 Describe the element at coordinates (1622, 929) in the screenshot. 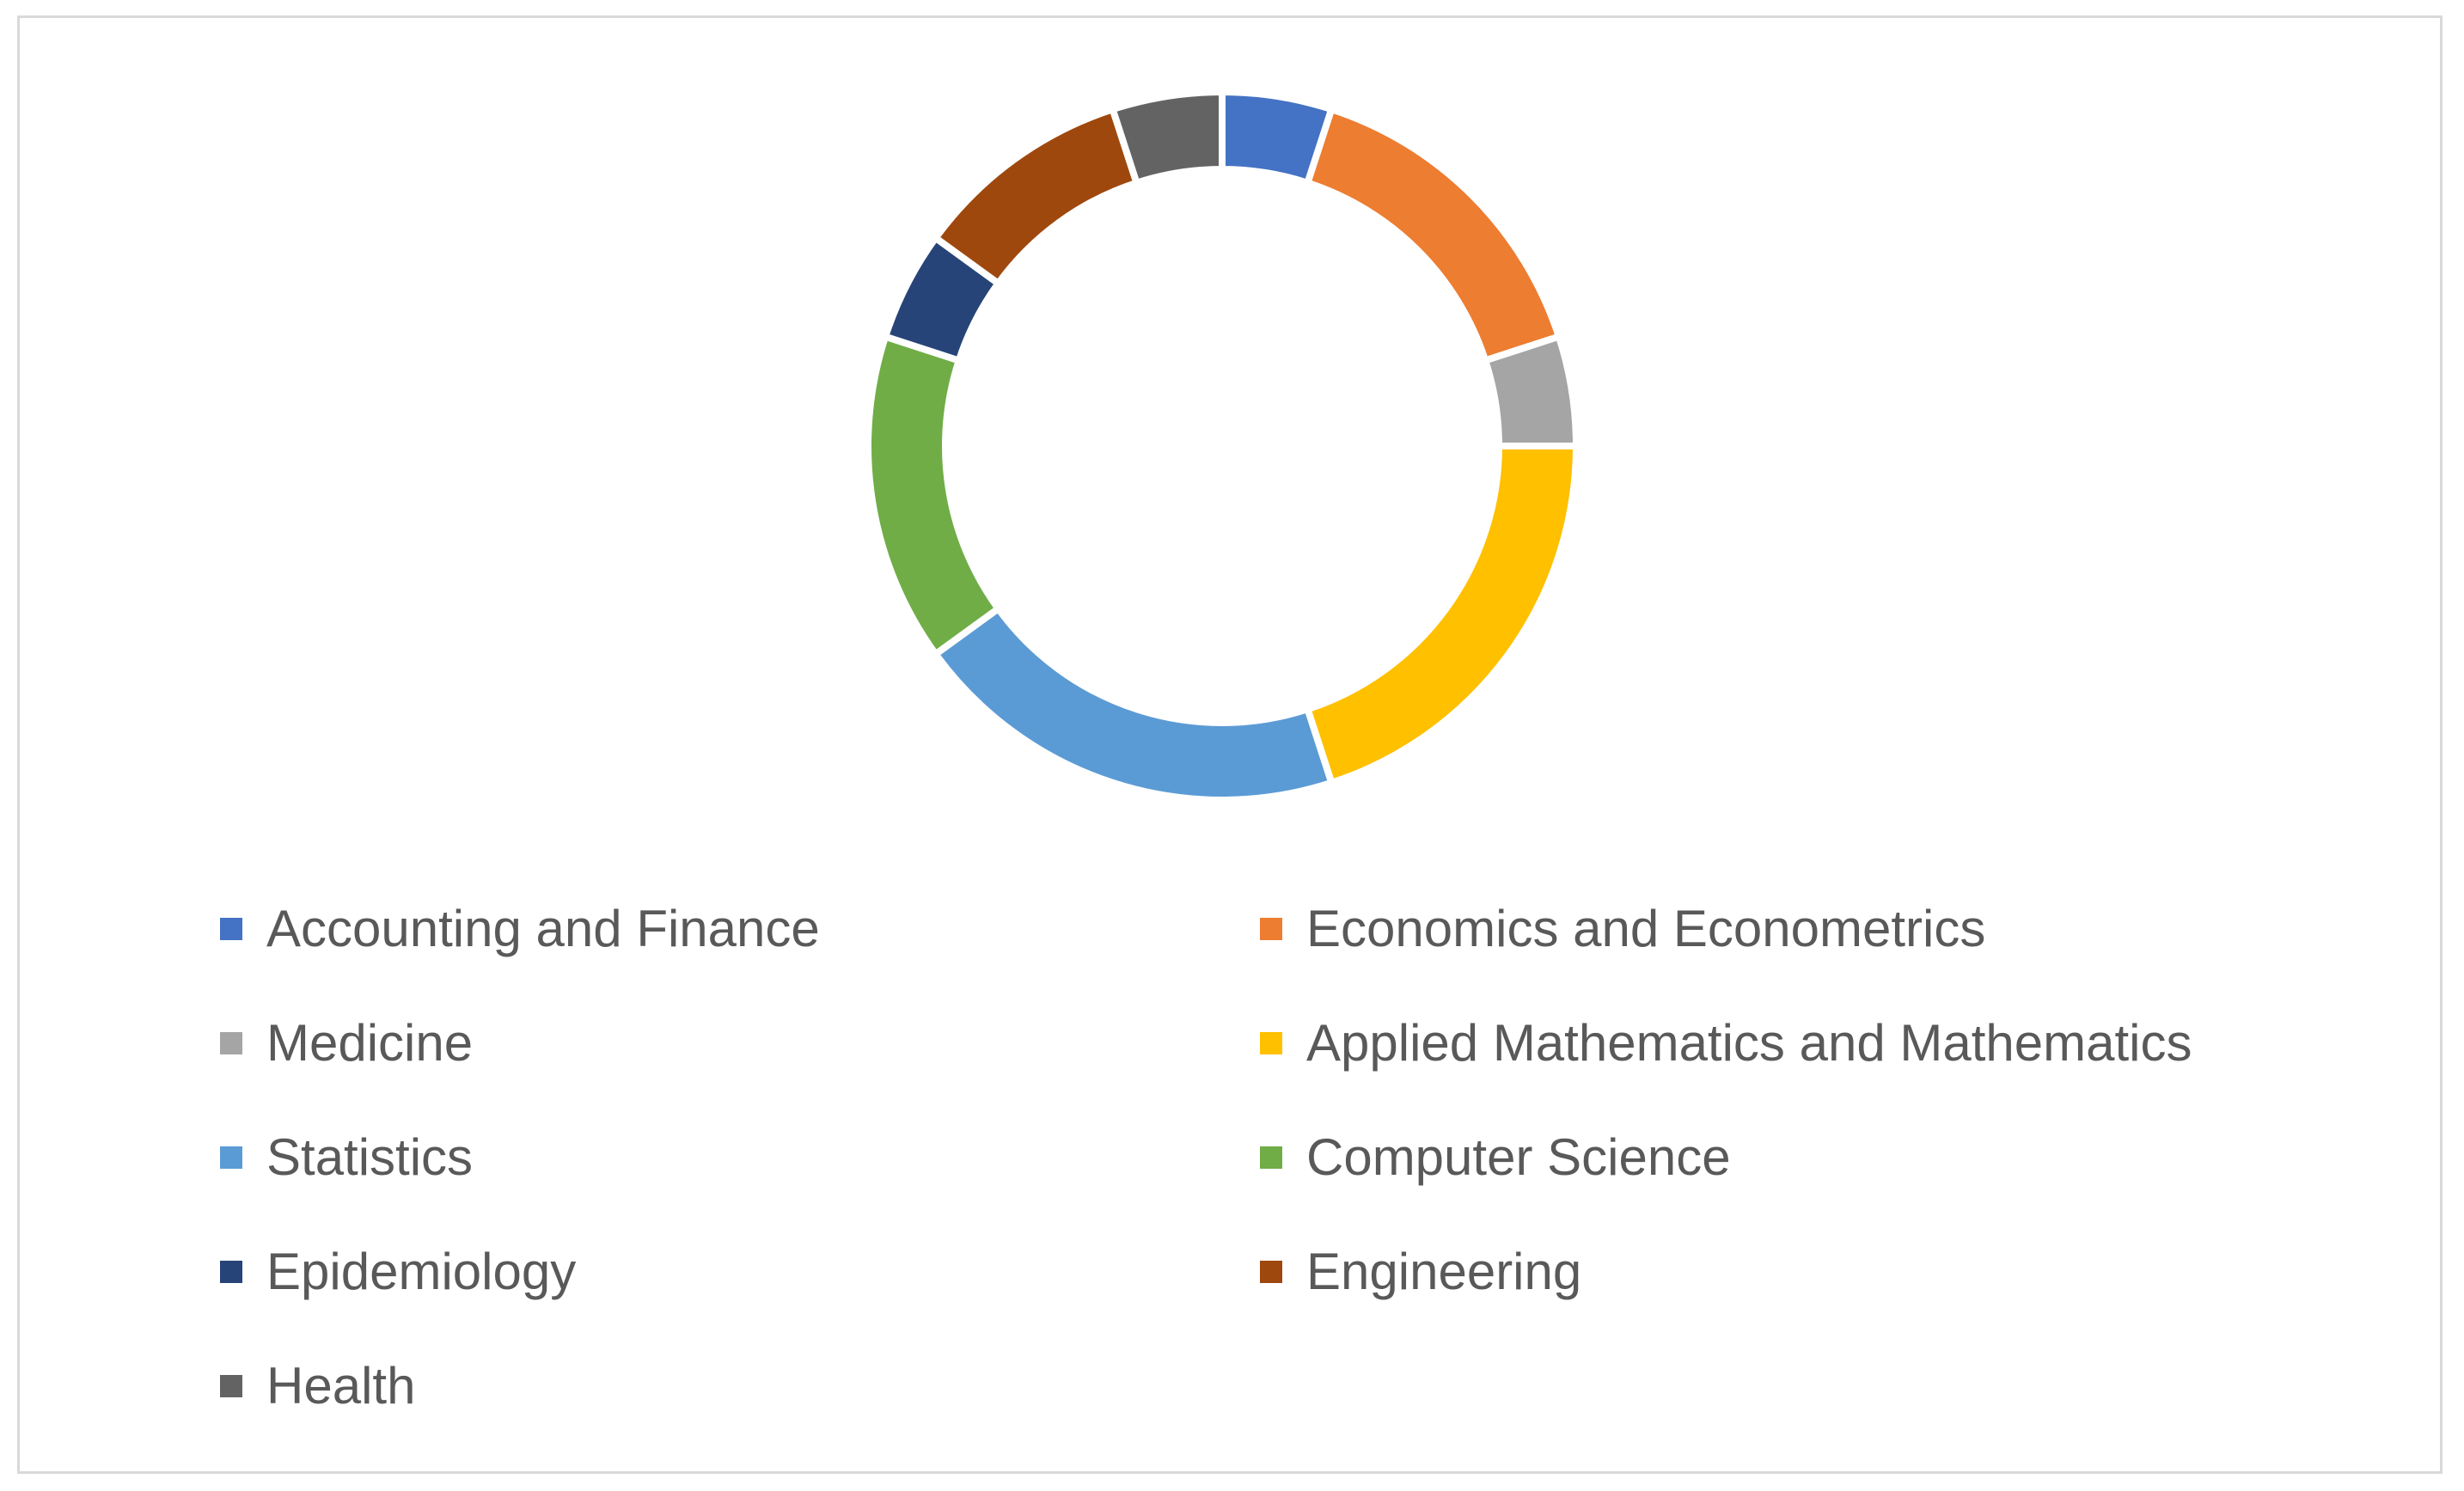

I see `legend-item-economics-and-econometrics: Economics and Econometrics` at that location.